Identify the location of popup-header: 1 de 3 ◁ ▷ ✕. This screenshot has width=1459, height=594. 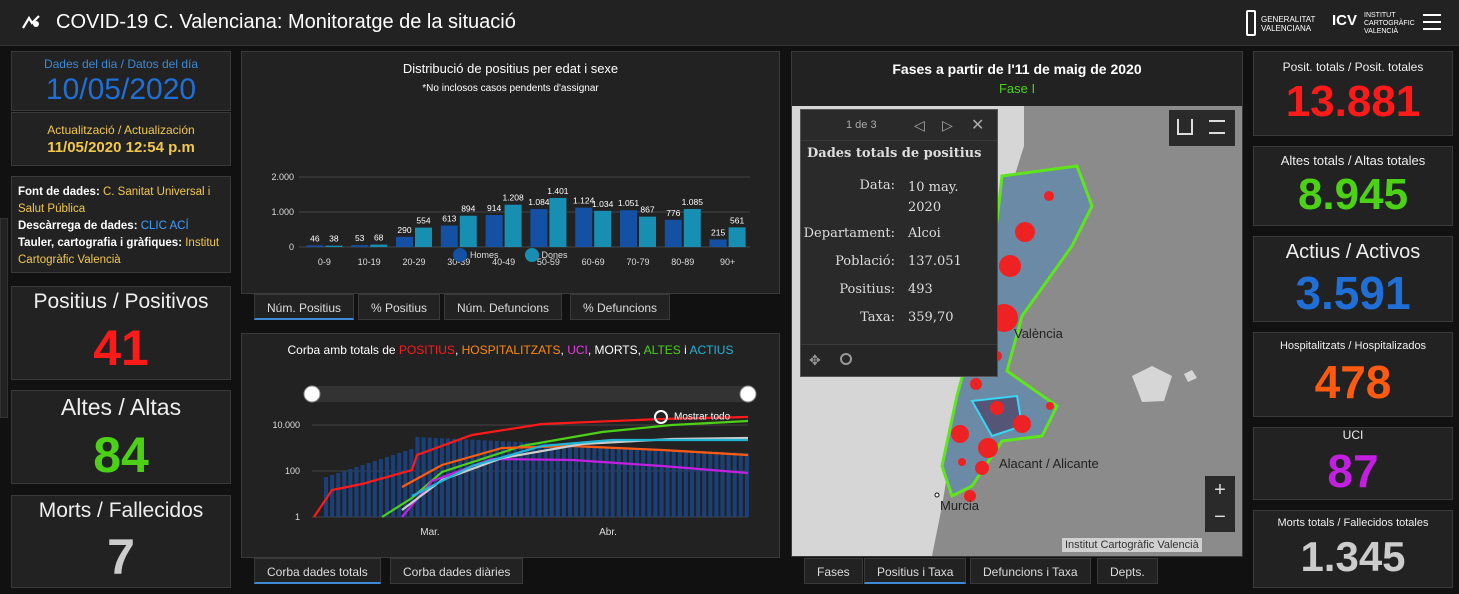
(899, 125).